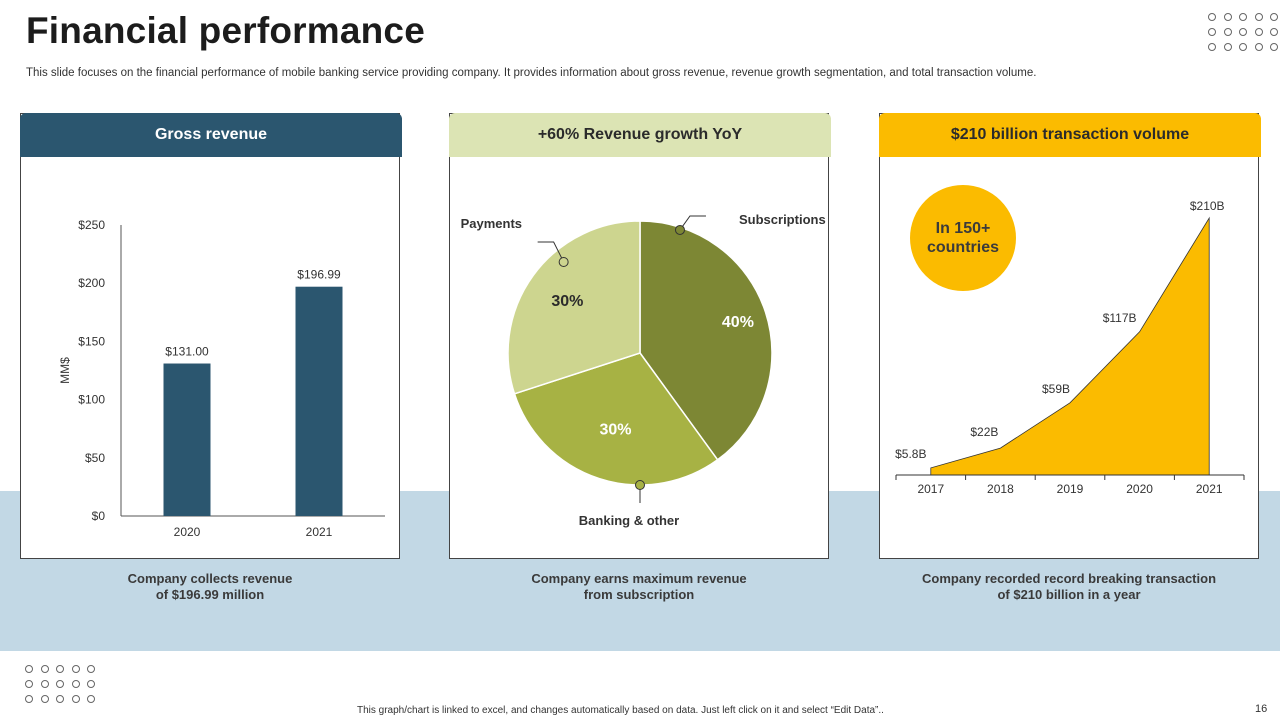 The image size is (1280, 720). I want to click on revenue-growth-caption-line2: from subscription, so click(639, 594).